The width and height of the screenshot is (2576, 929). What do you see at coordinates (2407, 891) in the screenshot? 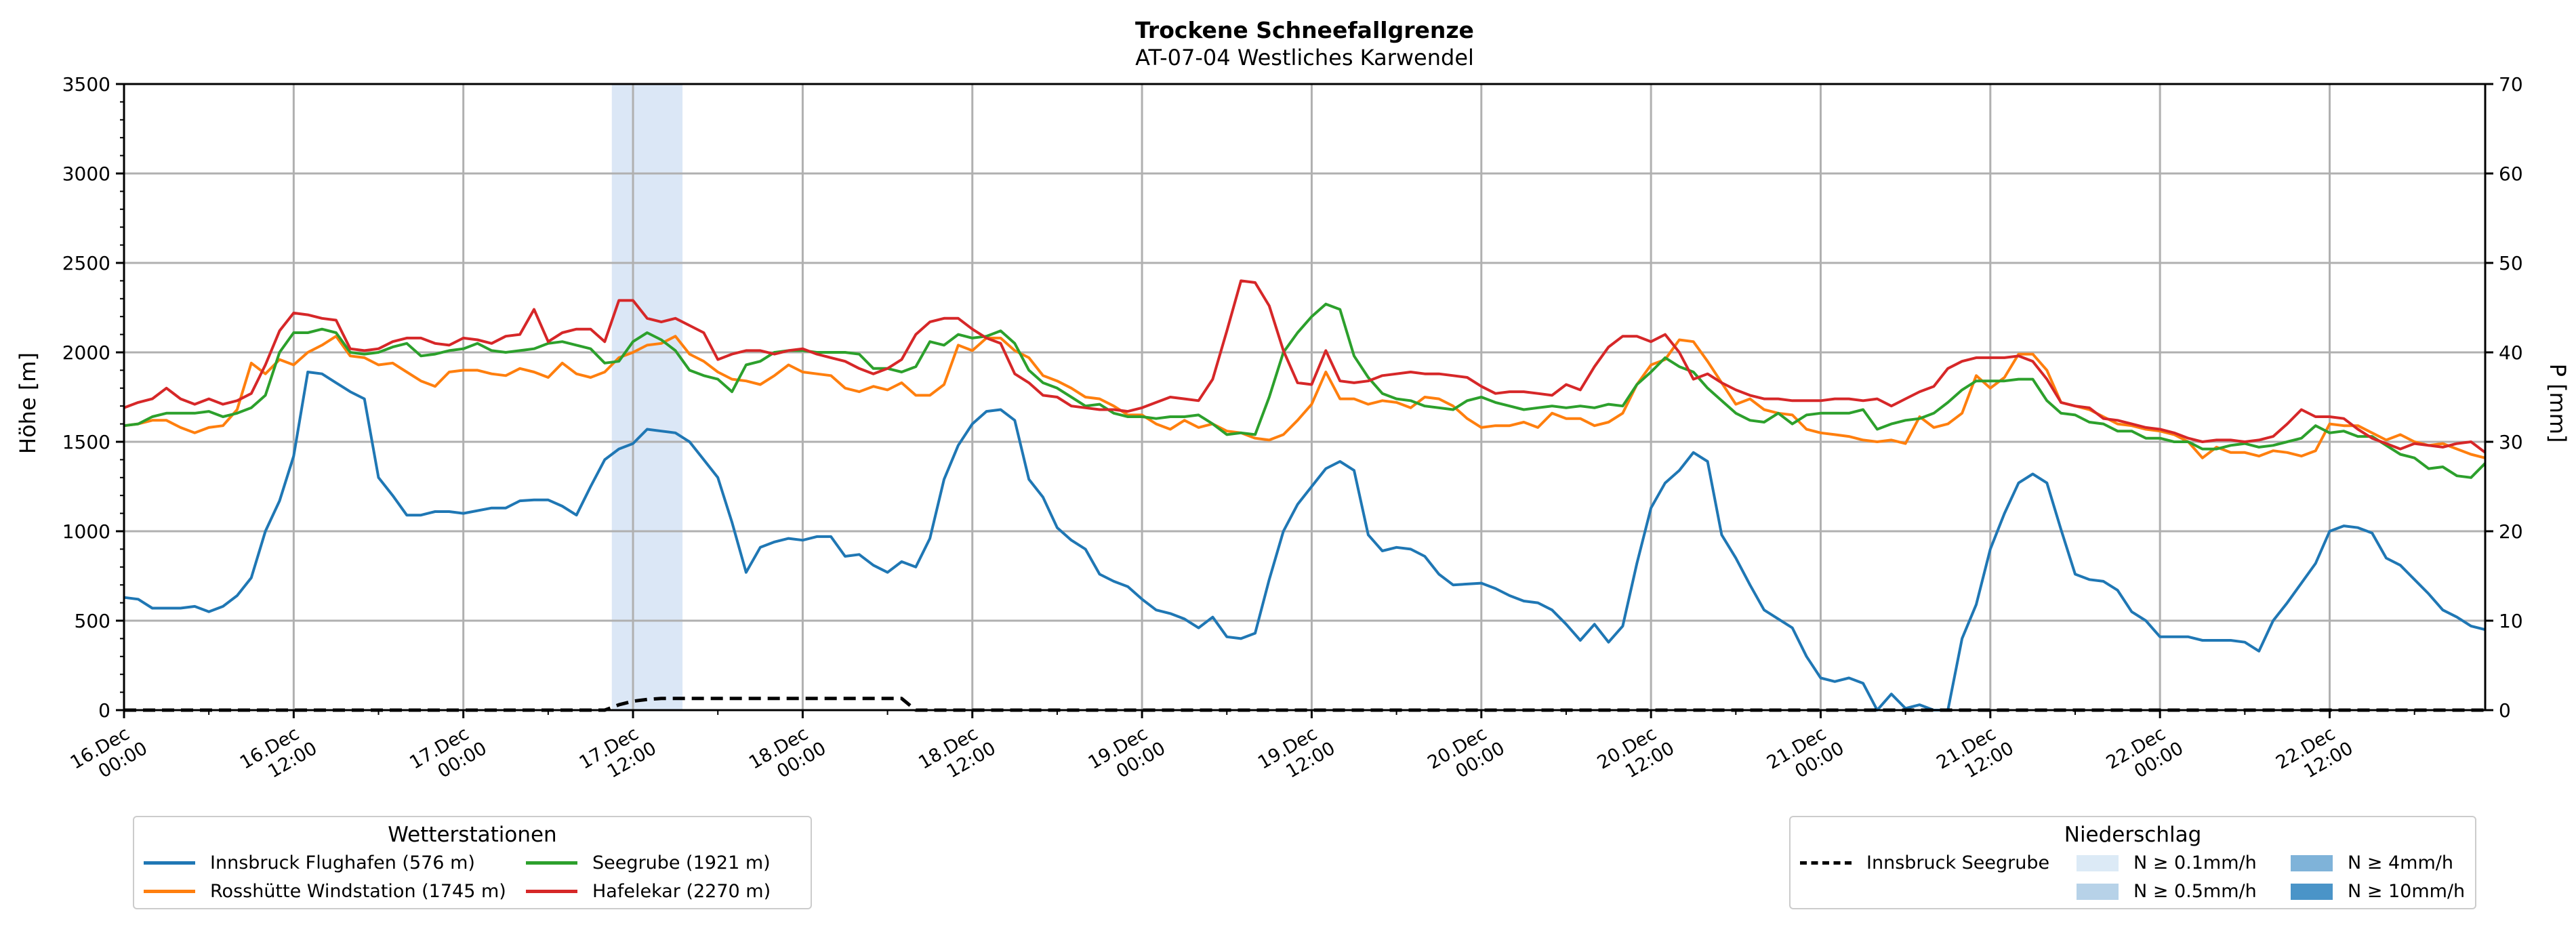
I see `legend-label-precip-10: N ≥ 10mm/h` at bounding box center [2407, 891].